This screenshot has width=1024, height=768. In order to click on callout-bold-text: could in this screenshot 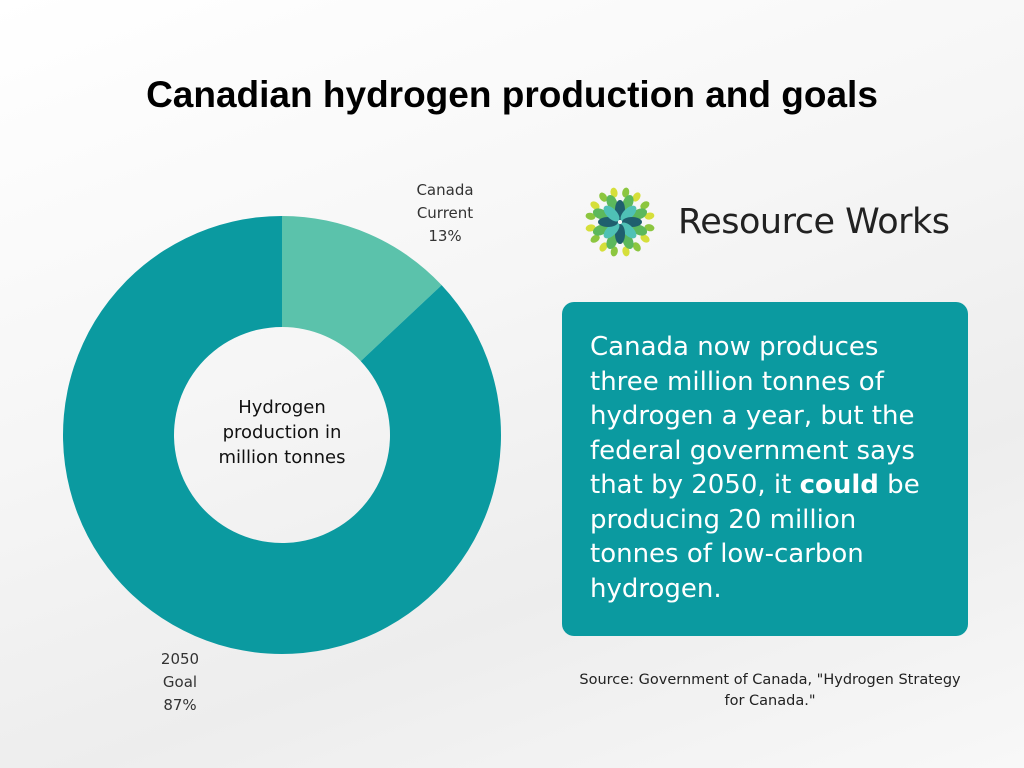, I will do `click(839, 485)`.